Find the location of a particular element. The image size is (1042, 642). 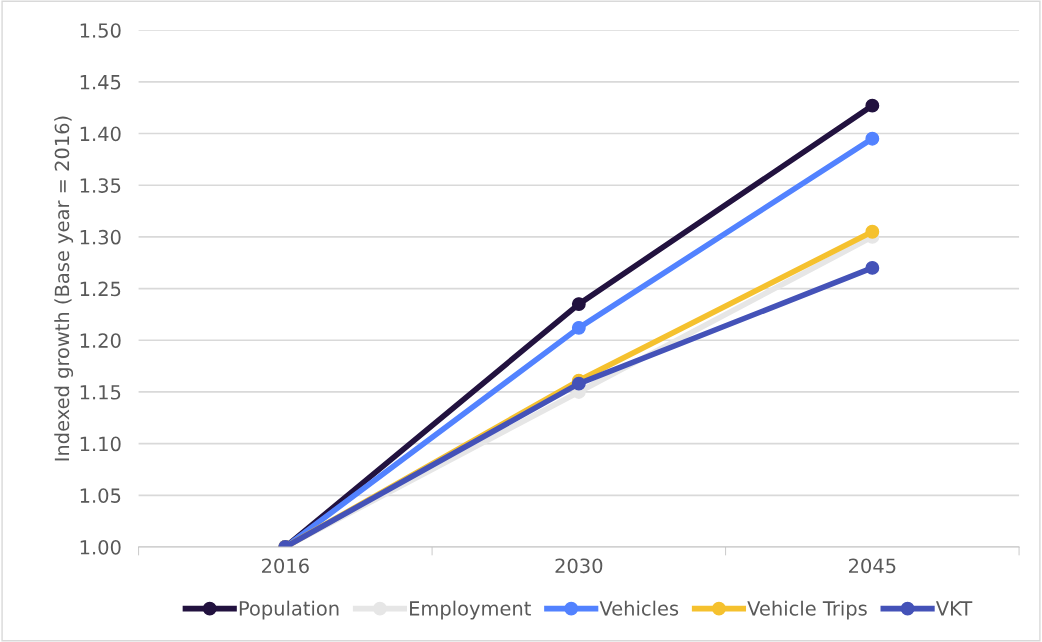

y-tick-label: 1.35 is located at coordinates (100, 185).